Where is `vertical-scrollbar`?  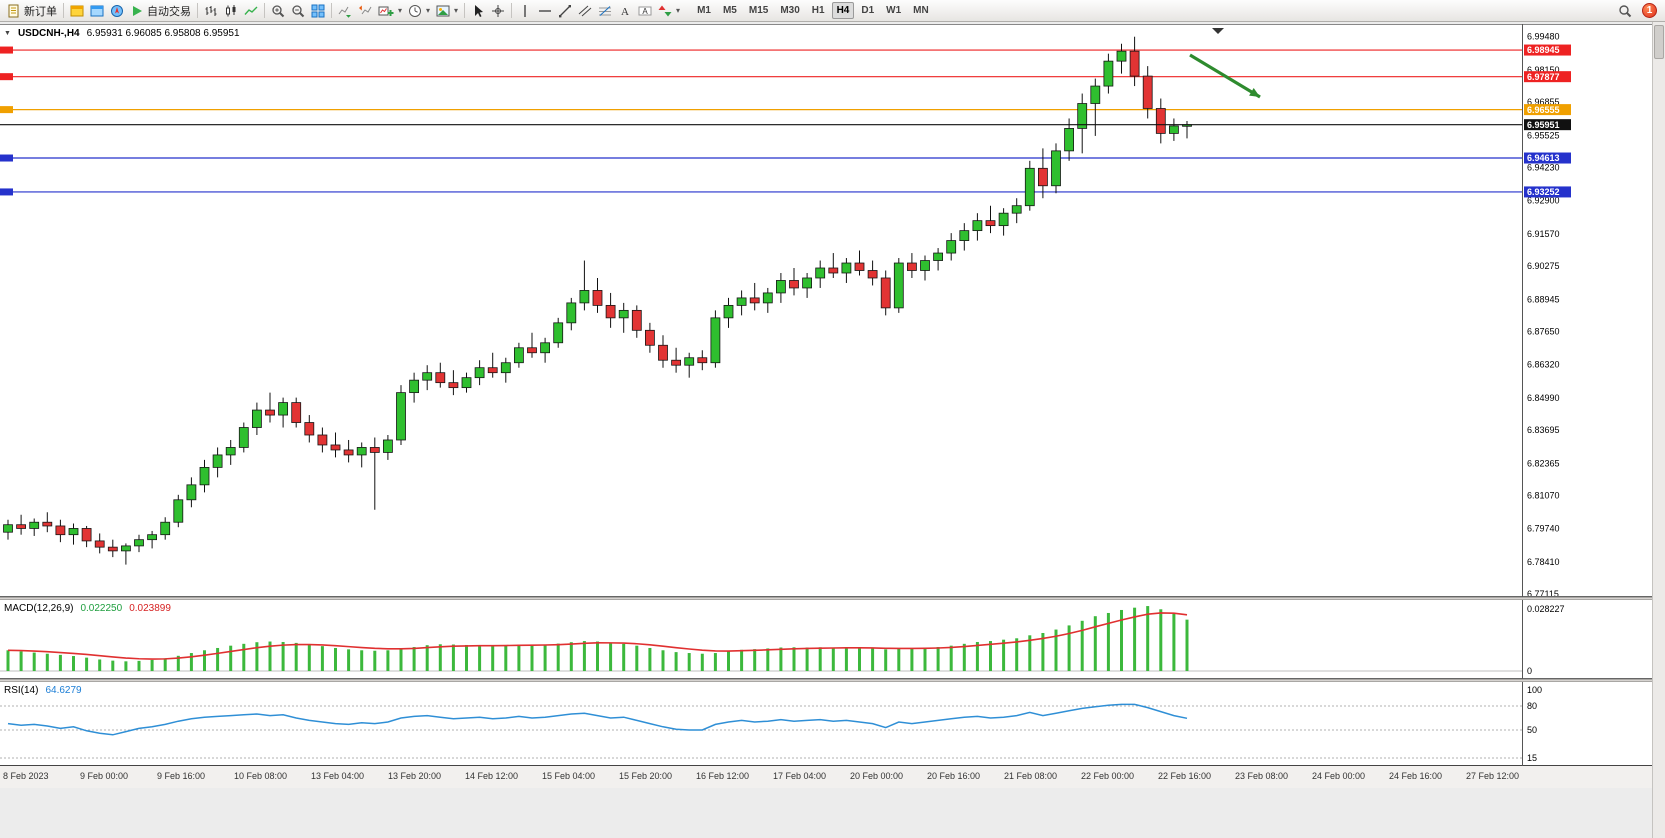 vertical-scrollbar is located at coordinates (1658, 430).